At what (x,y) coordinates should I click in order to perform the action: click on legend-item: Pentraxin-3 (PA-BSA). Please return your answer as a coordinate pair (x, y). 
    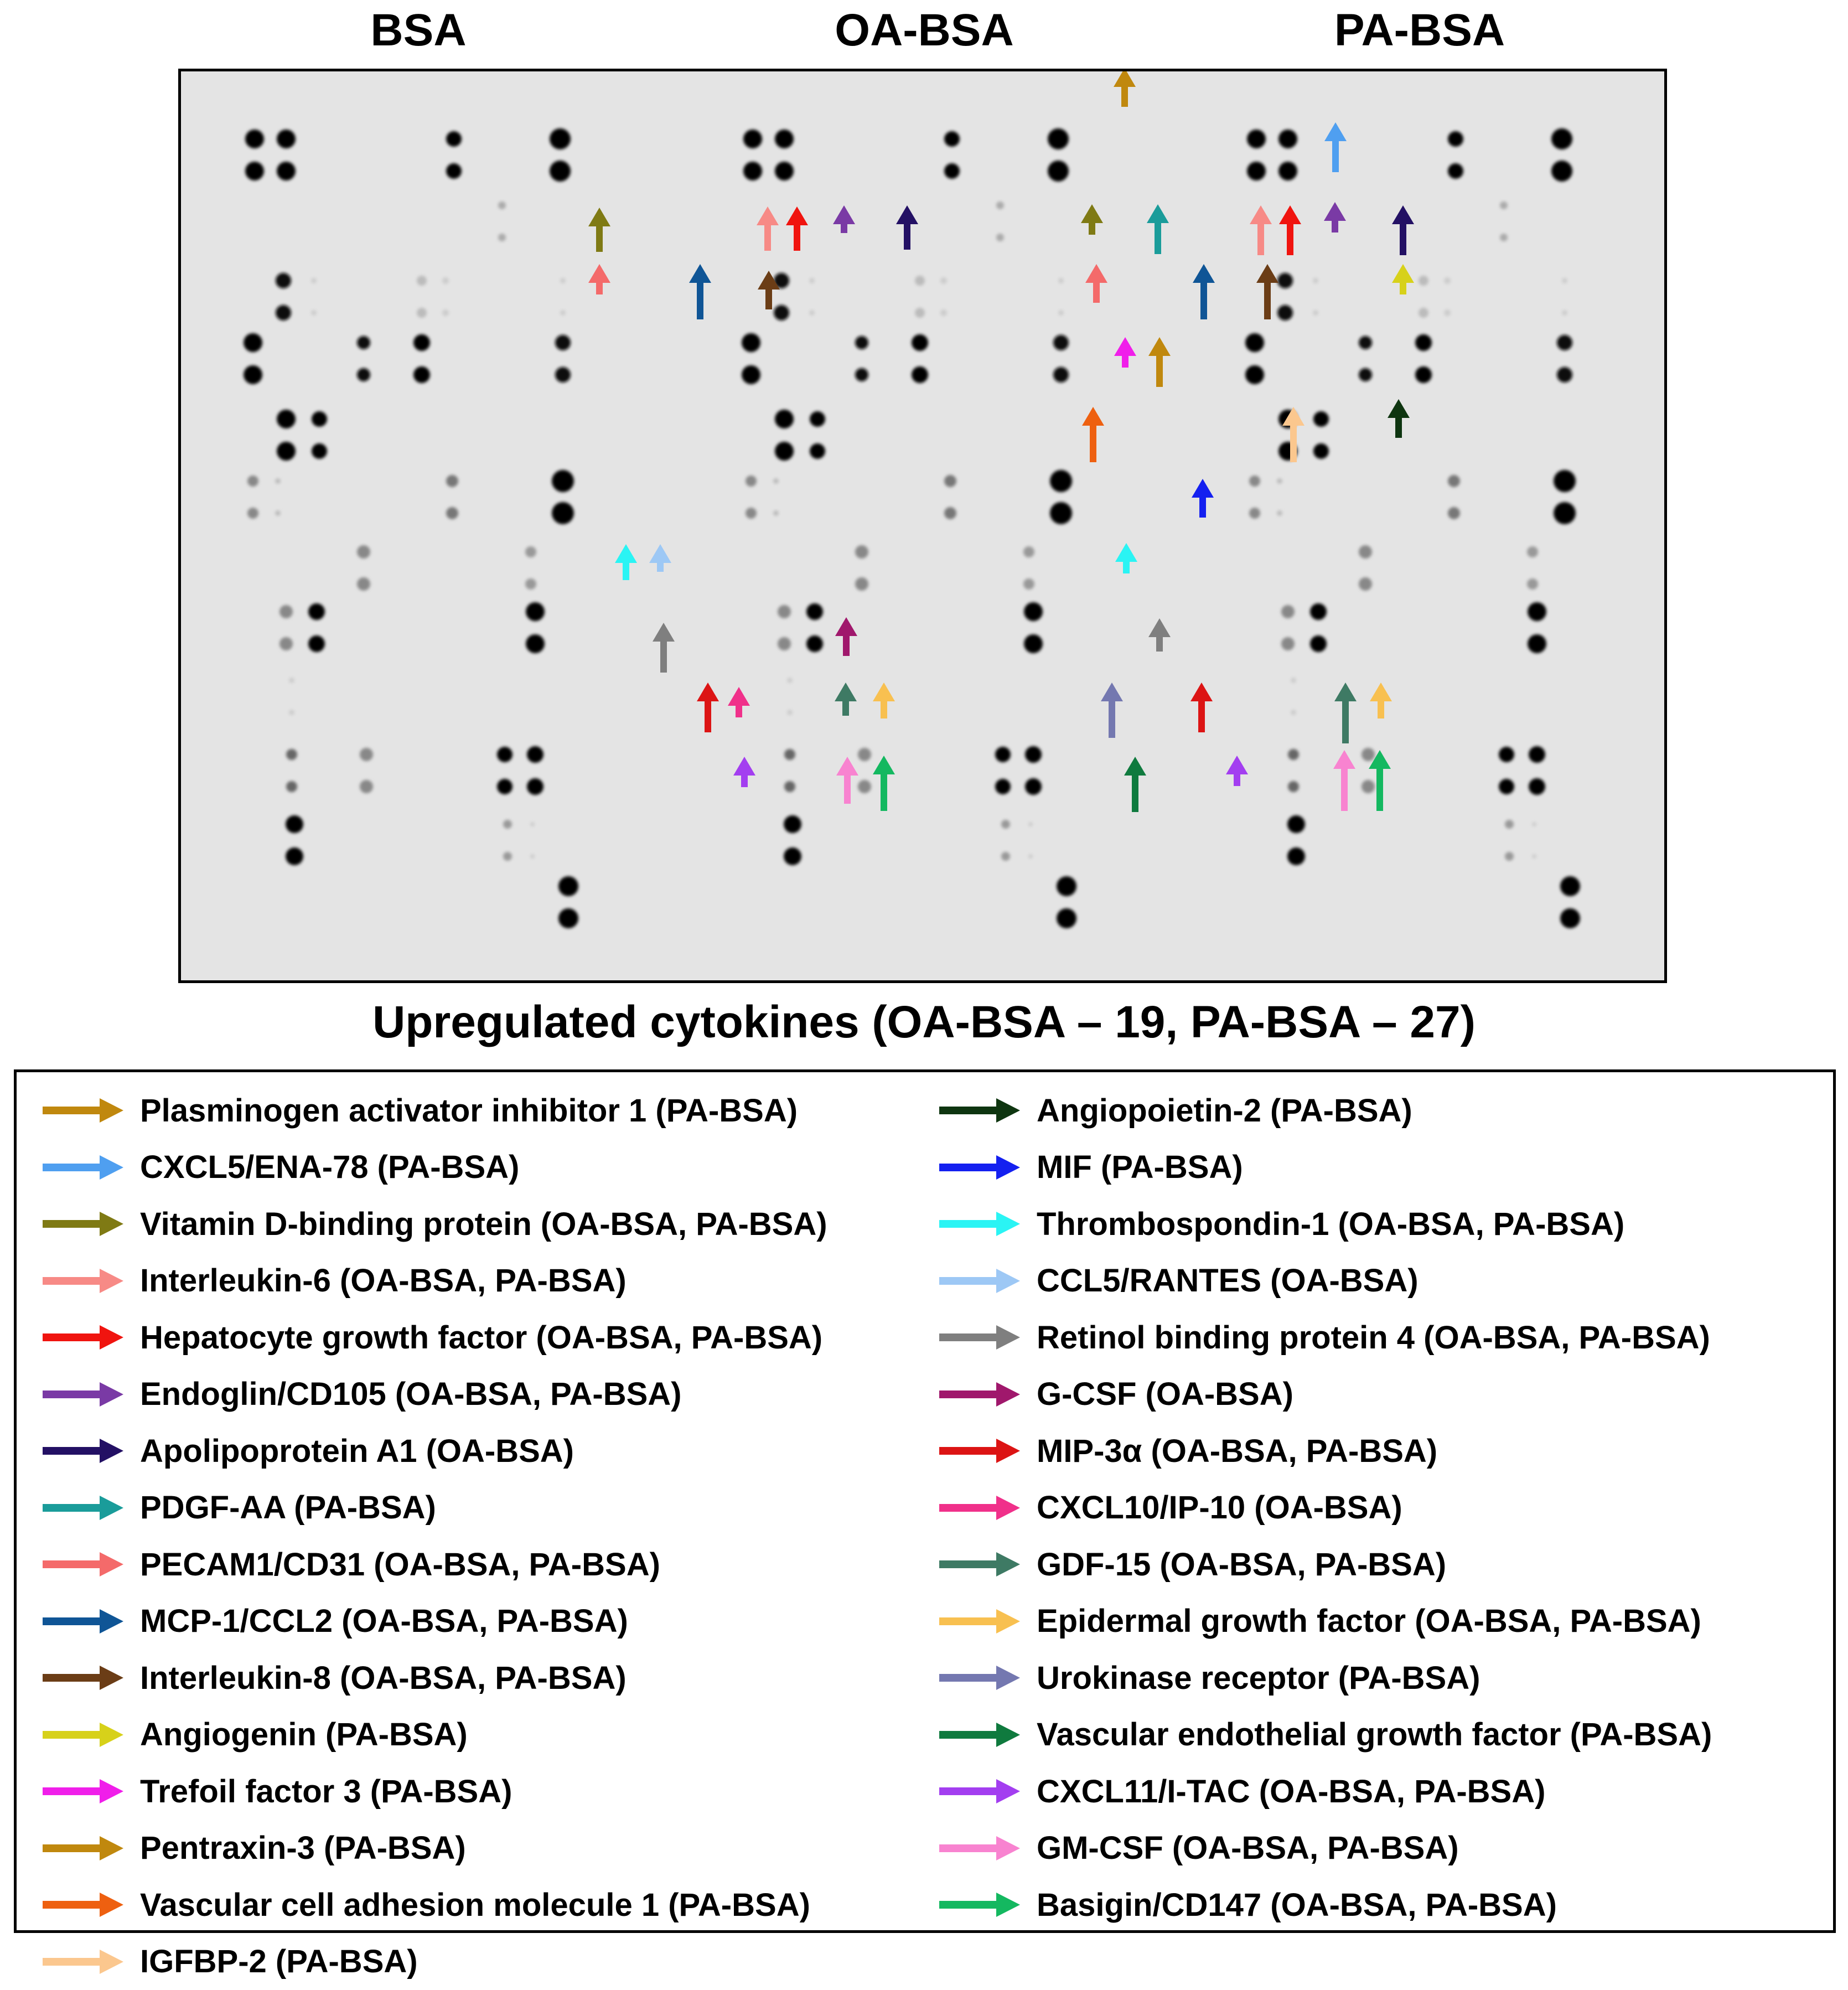
    Looking at the image, I should click on (434, 1848).